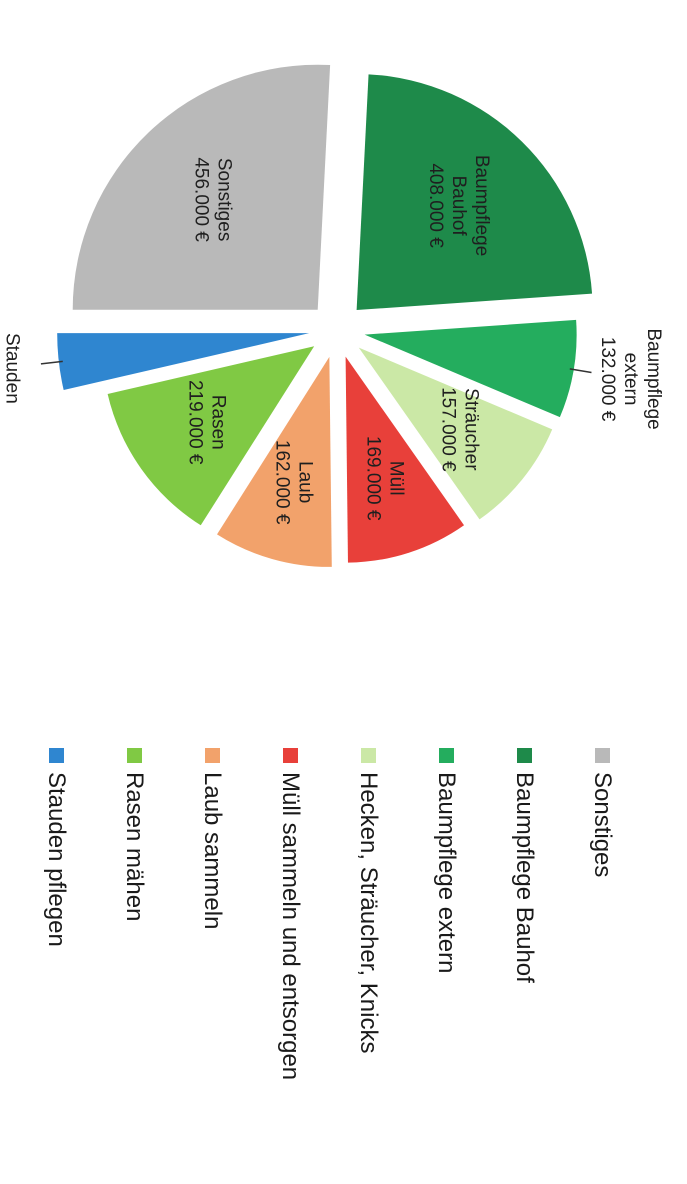  Describe the element at coordinates (460, 429) in the screenshot. I see `data-label-hecken: Sträucher157.000 €` at that location.